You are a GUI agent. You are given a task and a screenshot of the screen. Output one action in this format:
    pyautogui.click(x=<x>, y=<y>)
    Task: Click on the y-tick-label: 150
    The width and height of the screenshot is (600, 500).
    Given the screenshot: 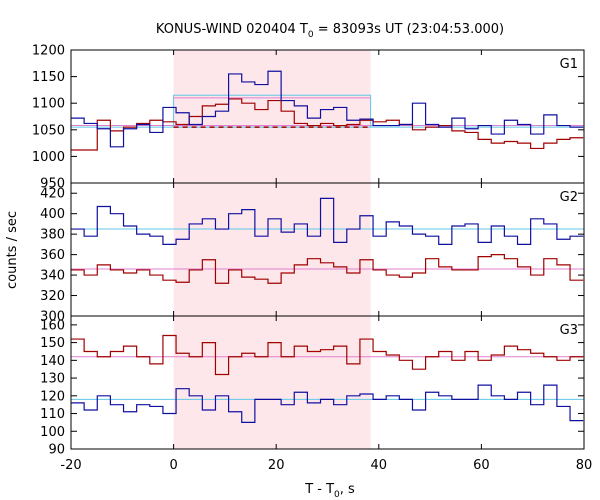 What is the action you would take?
    pyautogui.click(x=52, y=343)
    